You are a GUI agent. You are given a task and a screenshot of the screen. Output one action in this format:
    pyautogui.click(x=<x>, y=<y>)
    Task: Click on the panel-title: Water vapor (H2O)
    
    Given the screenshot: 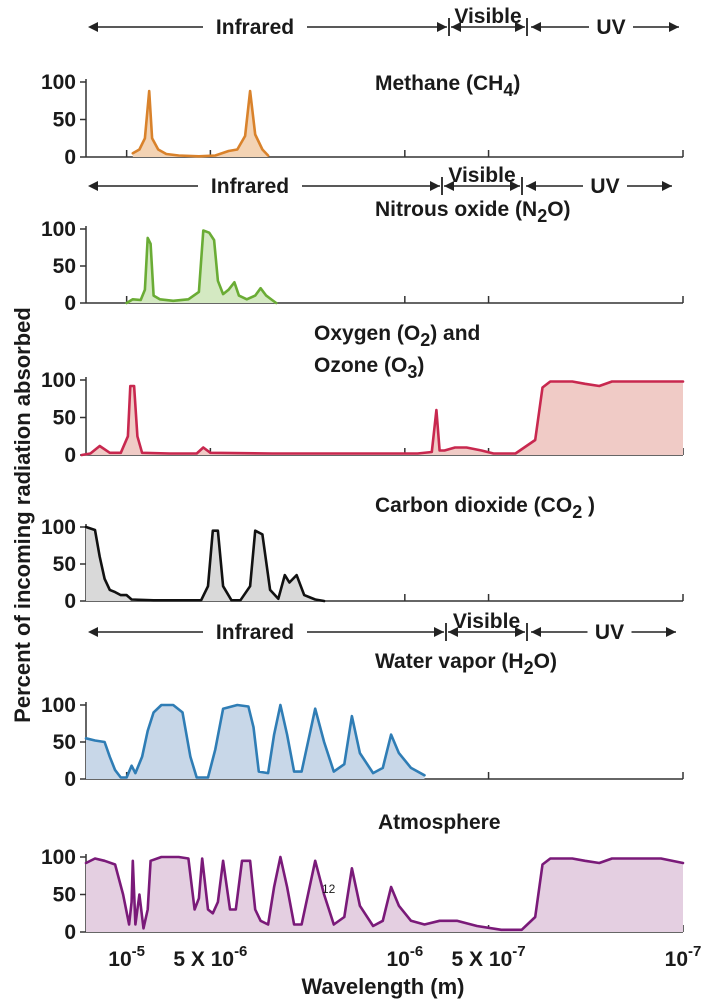 What is the action you would take?
    pyautogui.click(x=466, y=664)
    